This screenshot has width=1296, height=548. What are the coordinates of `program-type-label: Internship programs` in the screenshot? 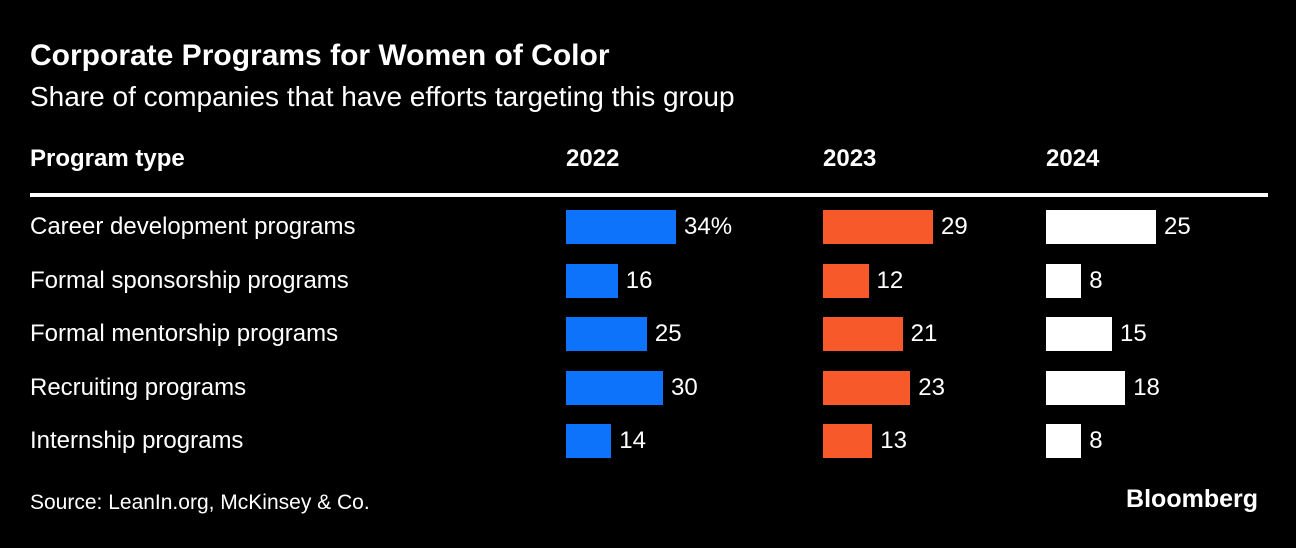 It's located at (137, 440).